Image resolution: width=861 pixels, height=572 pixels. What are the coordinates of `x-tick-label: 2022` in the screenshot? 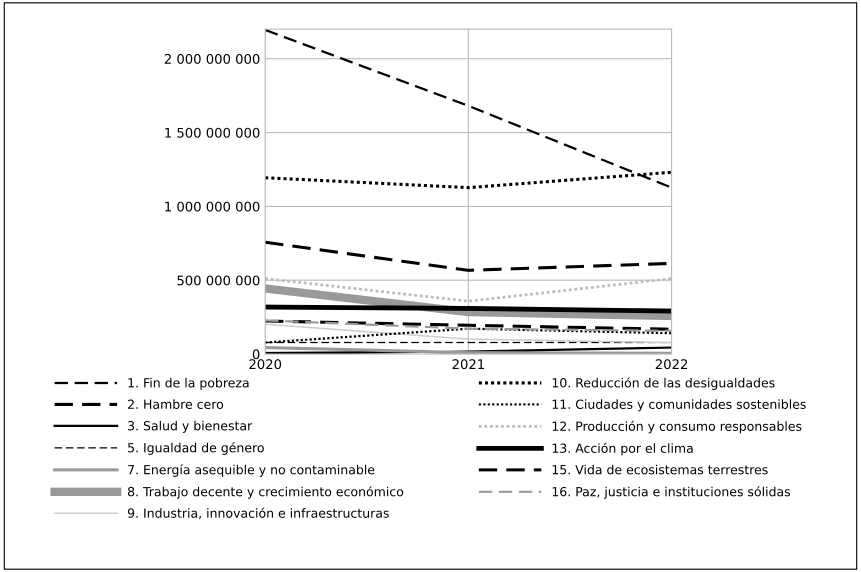 It's located at (672, 364).